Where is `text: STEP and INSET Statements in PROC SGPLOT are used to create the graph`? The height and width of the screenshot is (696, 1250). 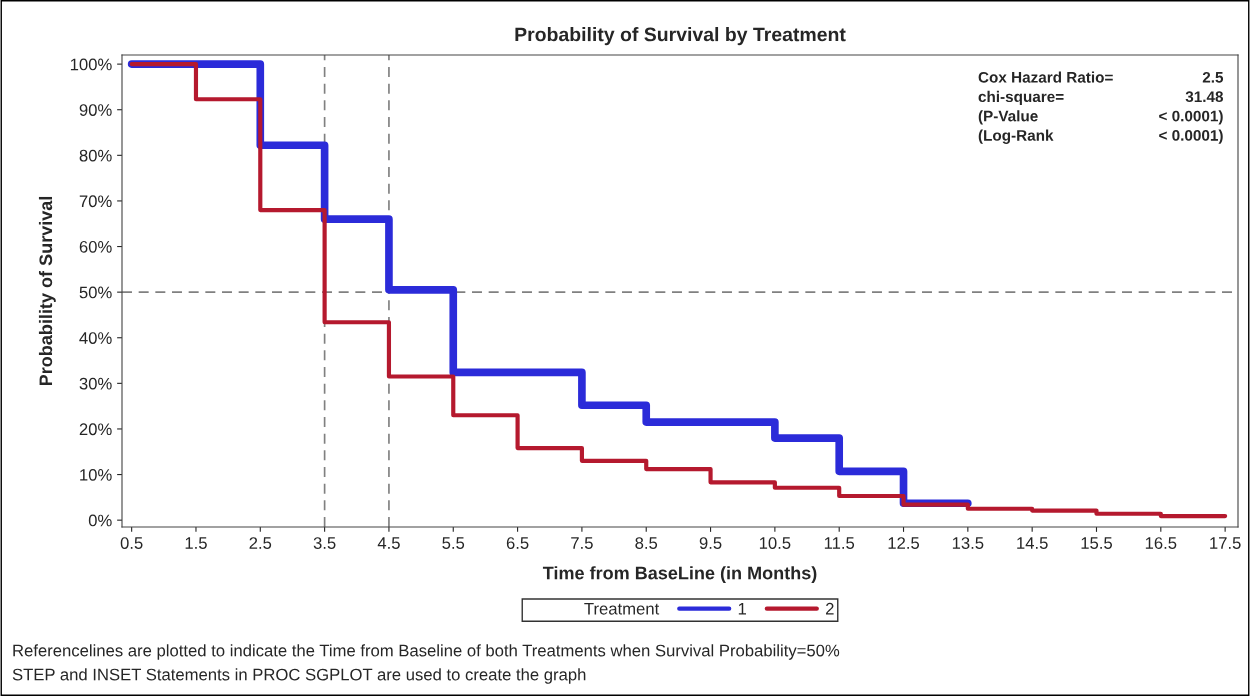
text: STEP and INSET Statements in PROC SGPLOT are used to create the graph is located at coordinates (299, 676).